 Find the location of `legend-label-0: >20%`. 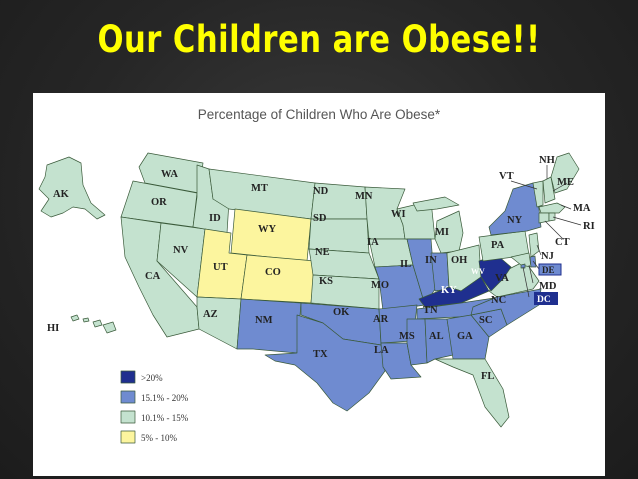

legend-label-0: >20% is located at coordinates (152, 378).